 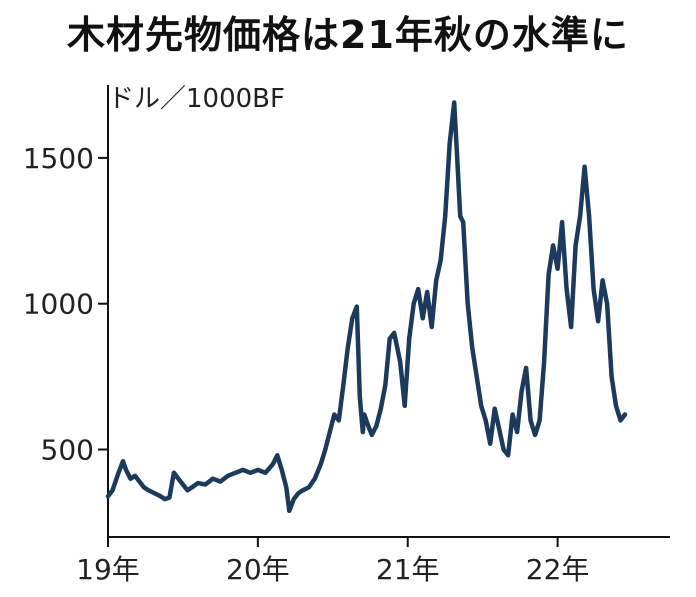 What do you see at coordinates (108, 569) in the screenshot?
I see `x-tick-label: 19年` at bounding box center [108, 569].